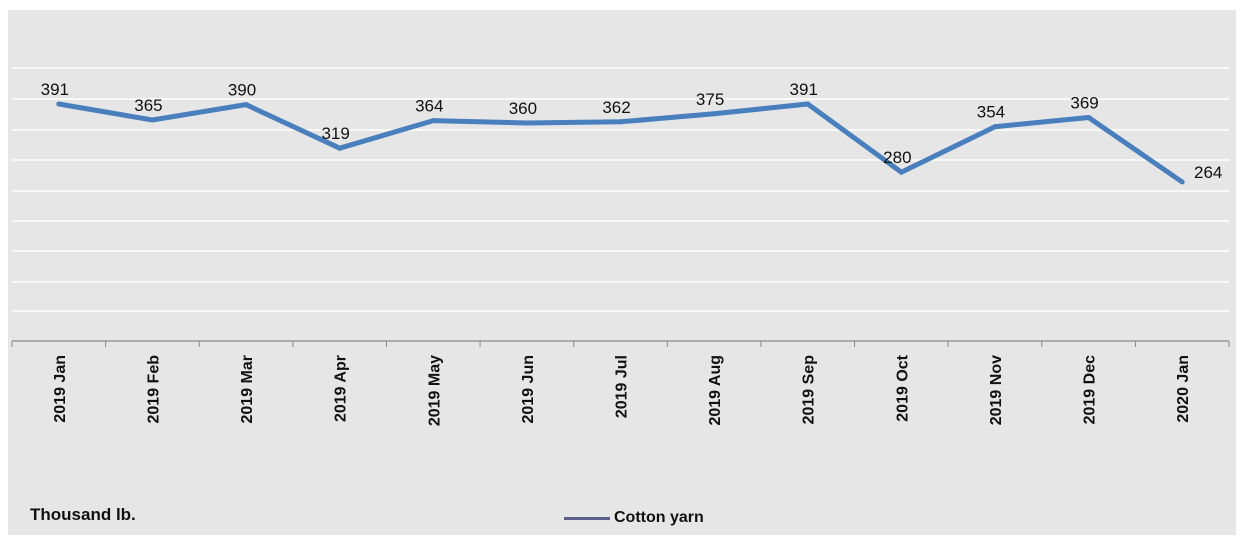 Image resolution: width=1242 pixels, height=549 pixels. I want to click on legend: Cotton yarn, so click(634, 518).